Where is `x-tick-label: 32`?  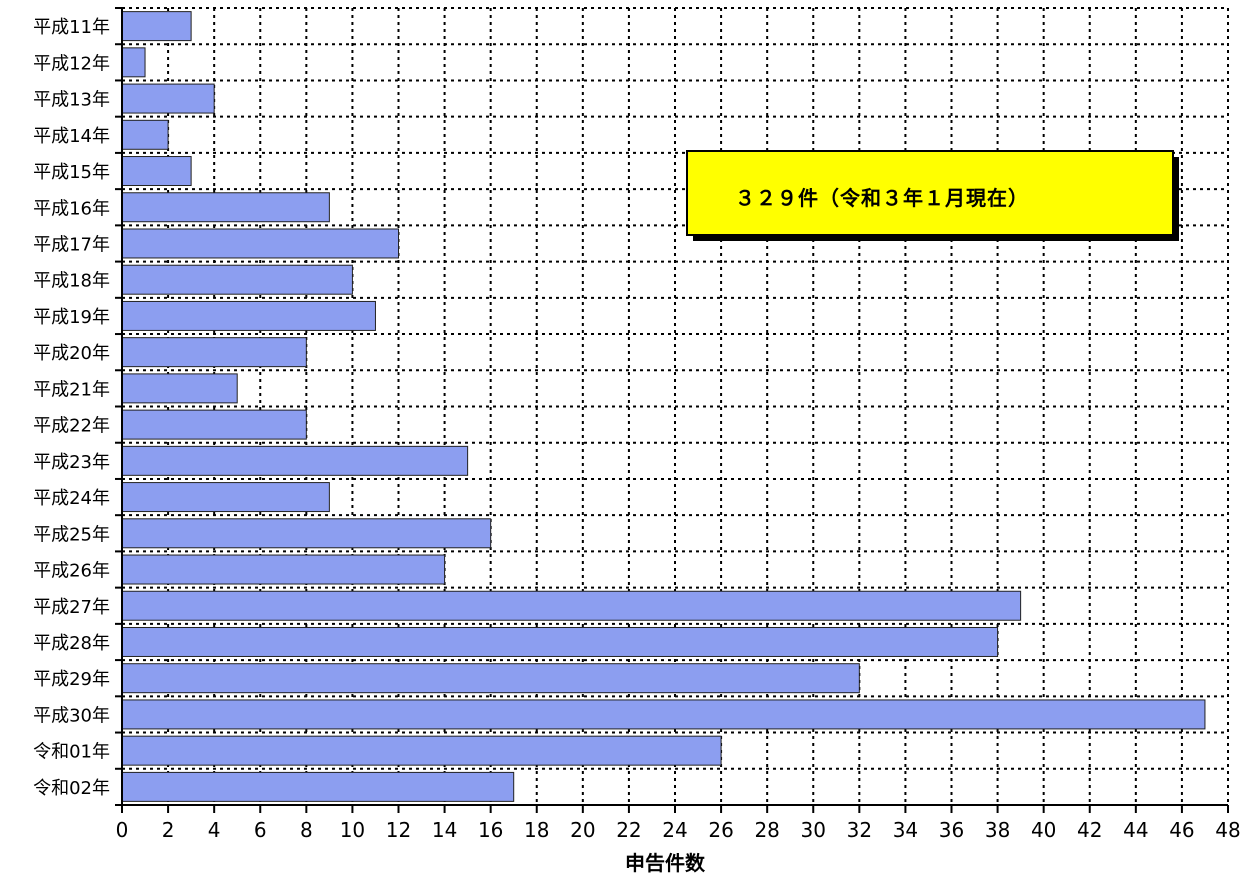
x-tick-label: 32 is located at coordinates (859, 830).